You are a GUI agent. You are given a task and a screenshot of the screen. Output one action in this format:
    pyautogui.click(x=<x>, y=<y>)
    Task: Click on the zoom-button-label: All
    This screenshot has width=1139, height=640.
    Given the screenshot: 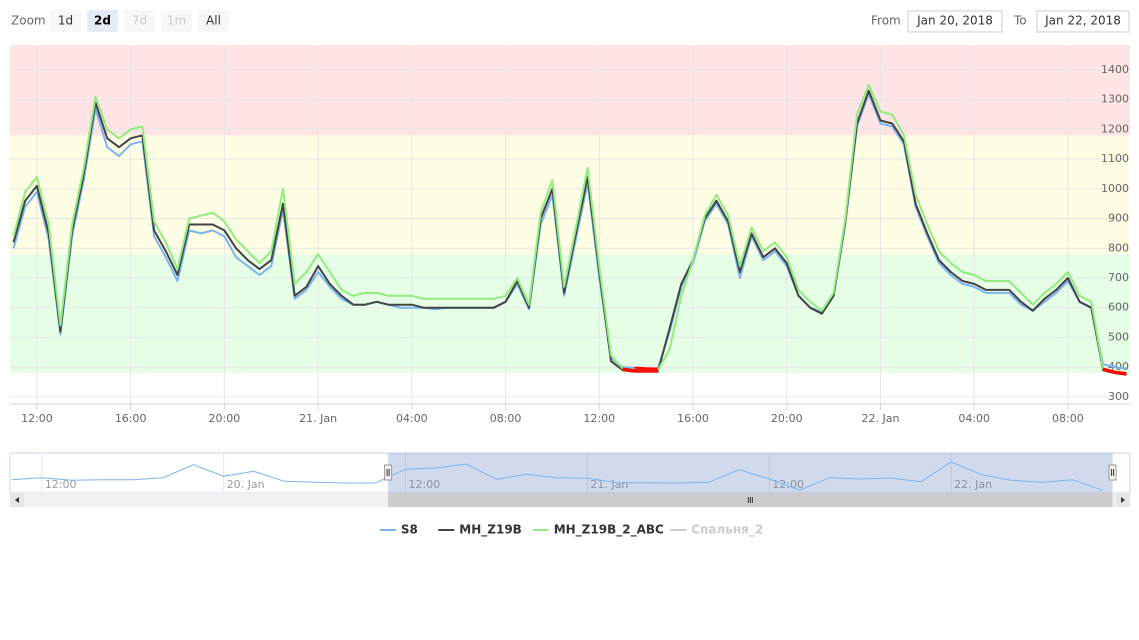 What is the action you would take?
    pyautogui.click(x=213, y=21)
    